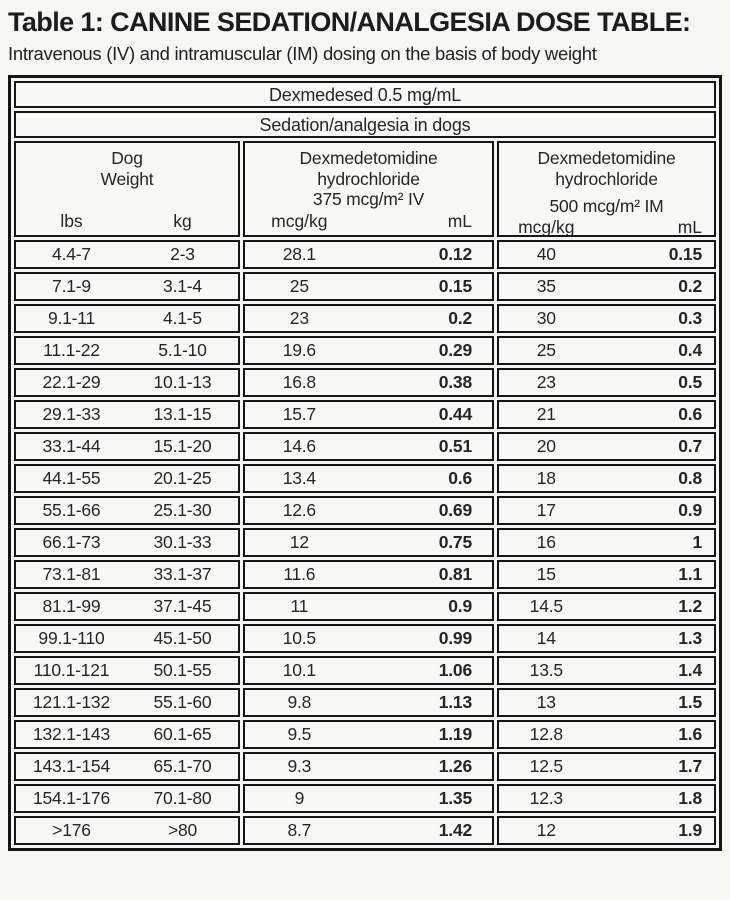  I want to click on table-cell: 73.1-81 33.1-37, so click(127, 574).